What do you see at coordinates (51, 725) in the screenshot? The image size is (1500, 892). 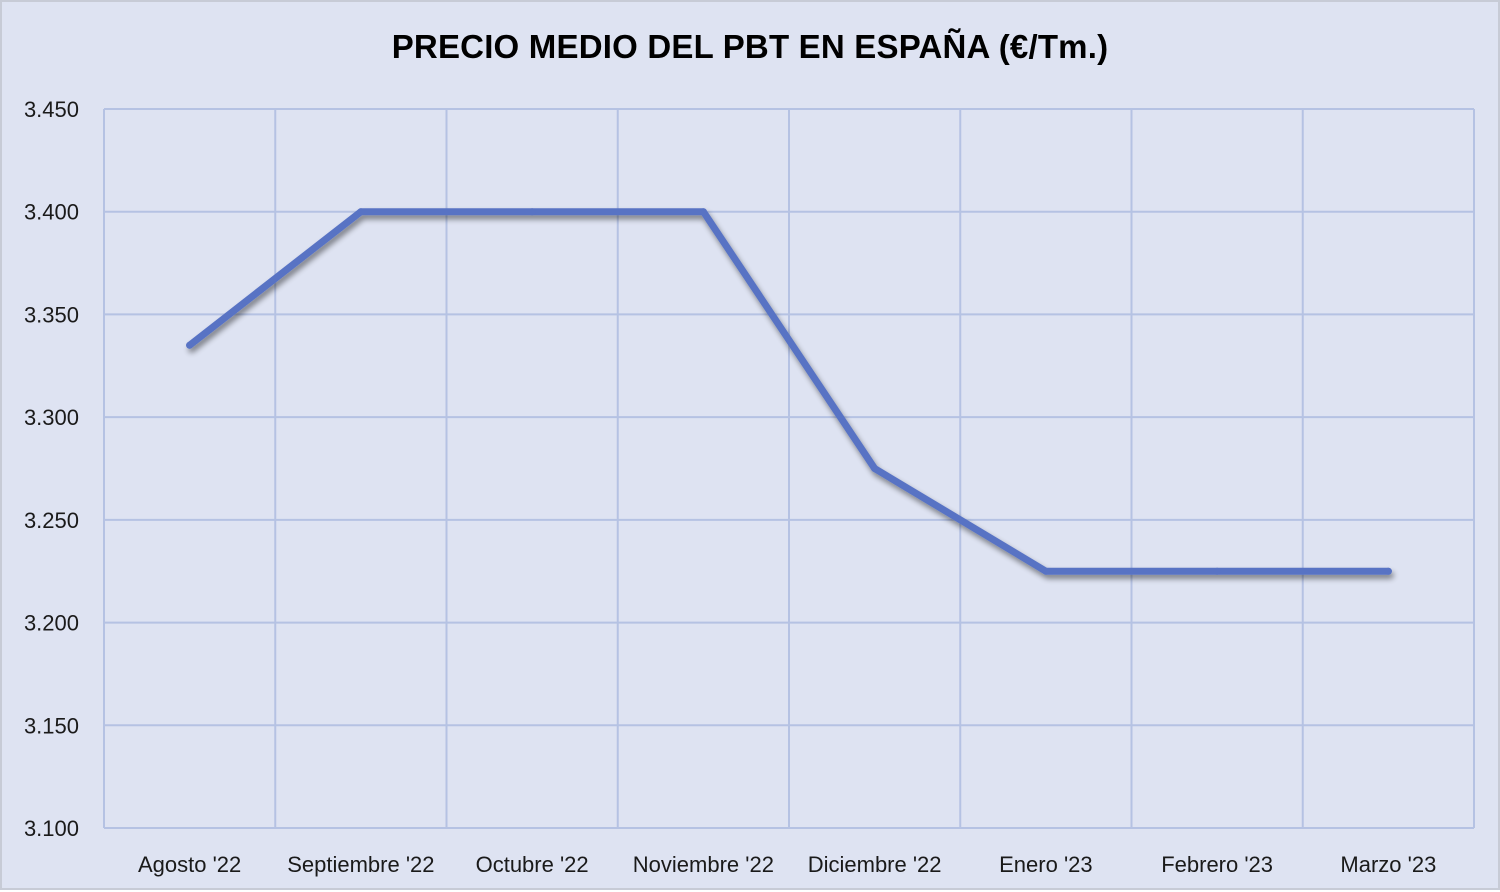 I see `y-tick-label: 3.150` at bounding box center [51, 725].